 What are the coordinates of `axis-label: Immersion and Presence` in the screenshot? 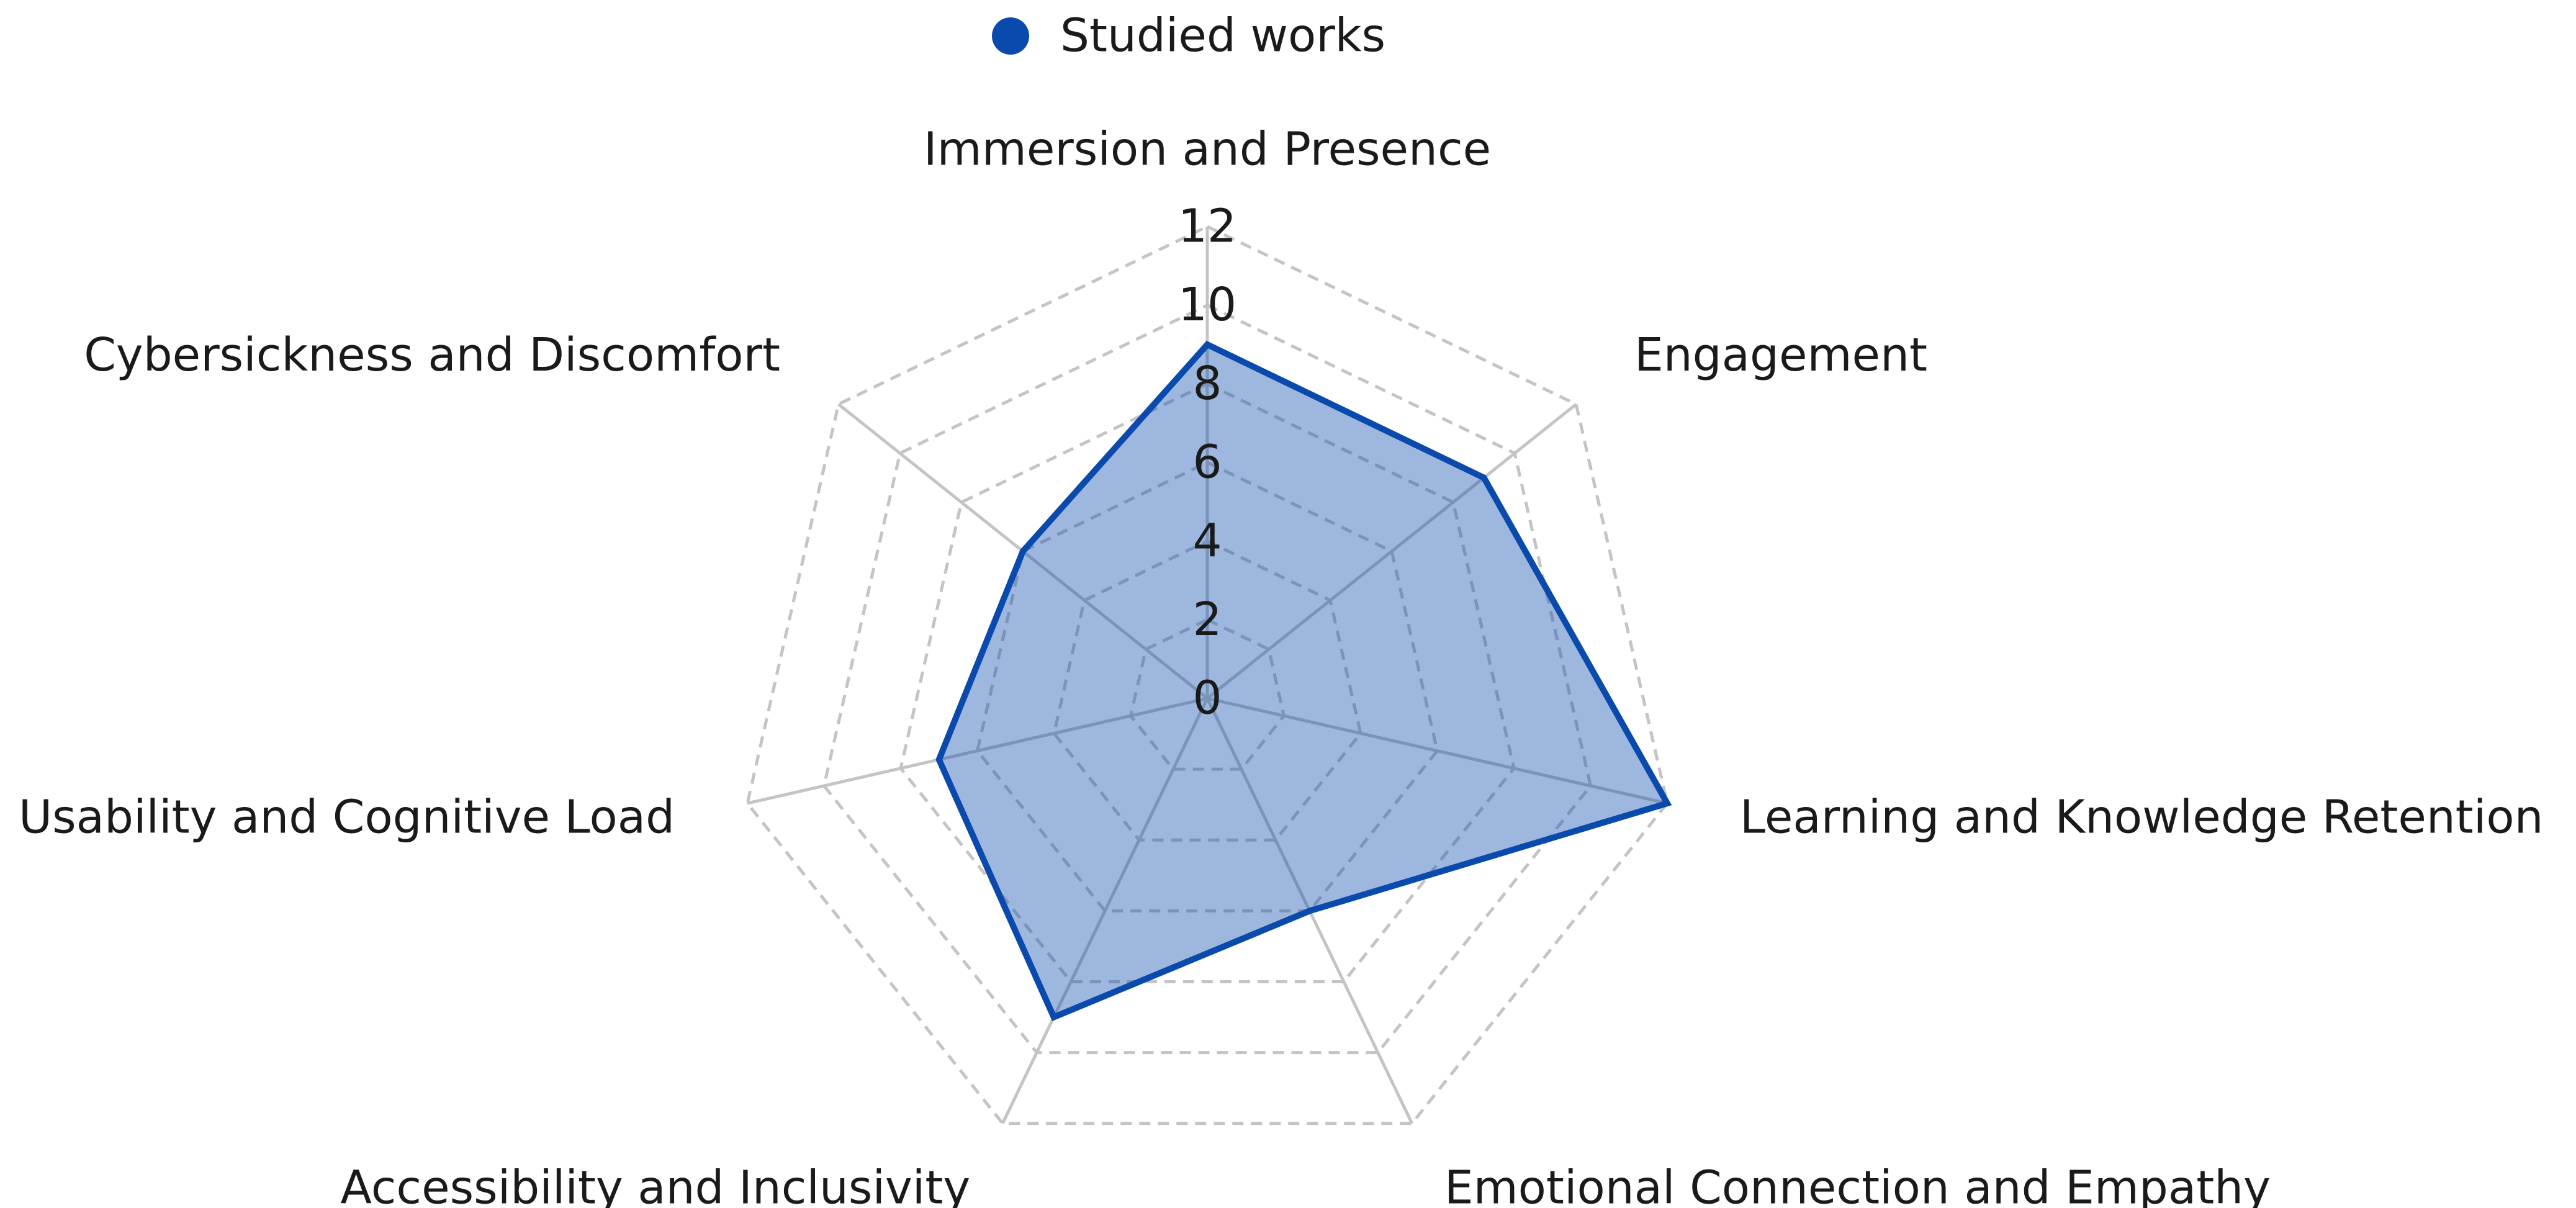 It's located at (1207, 149).